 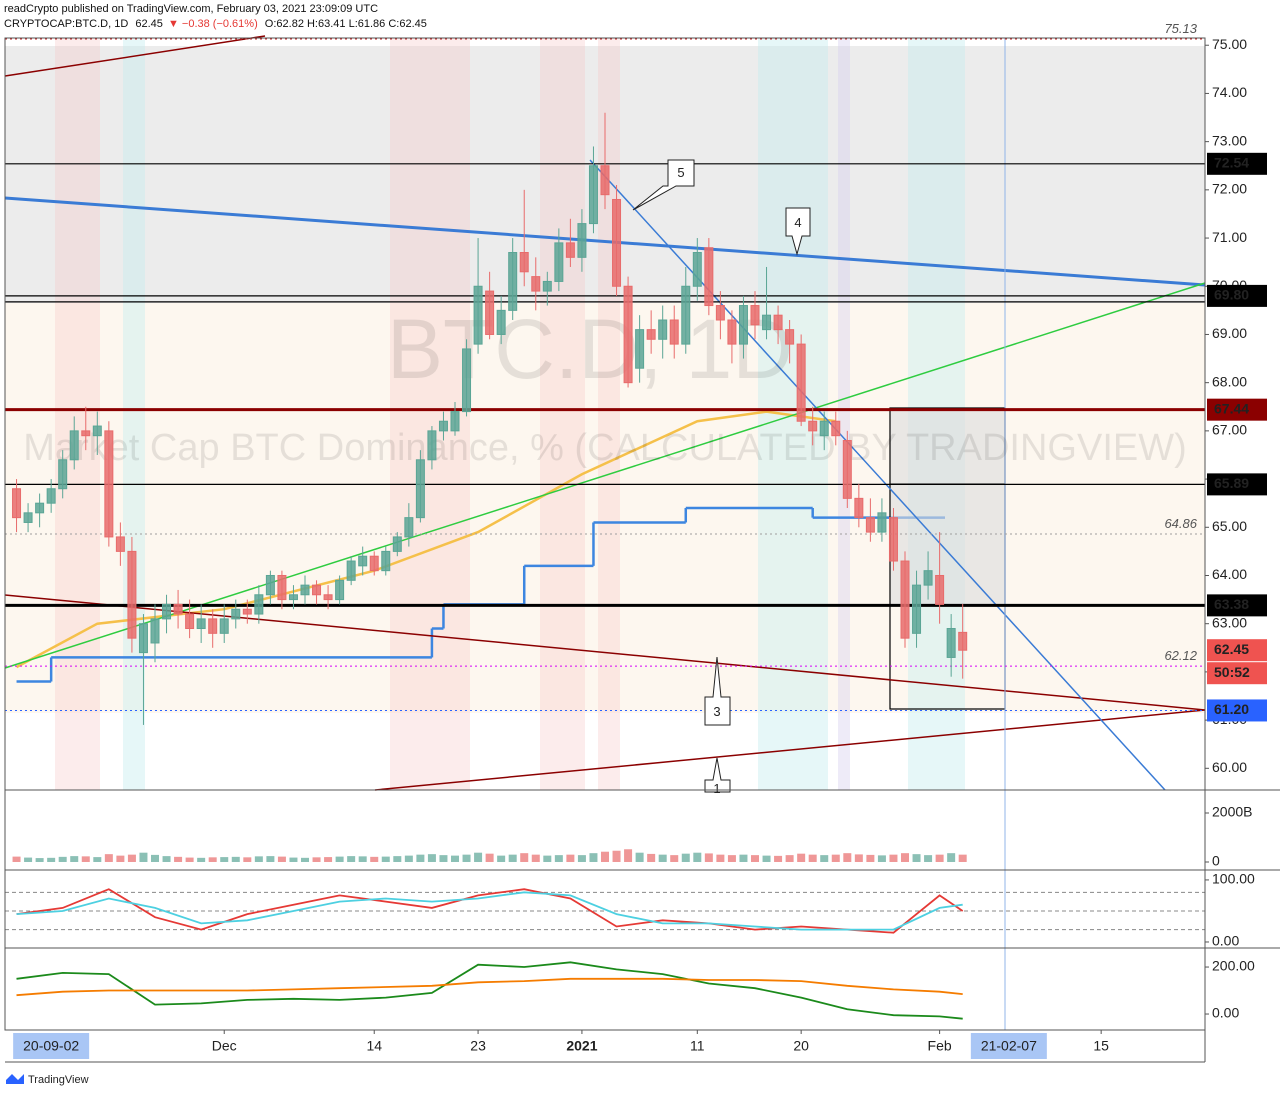 What do you see at coordinates (1229, 526) in the screenshot?
I see `y-tick-label: 65.00` at bounding box center [1229, 526].